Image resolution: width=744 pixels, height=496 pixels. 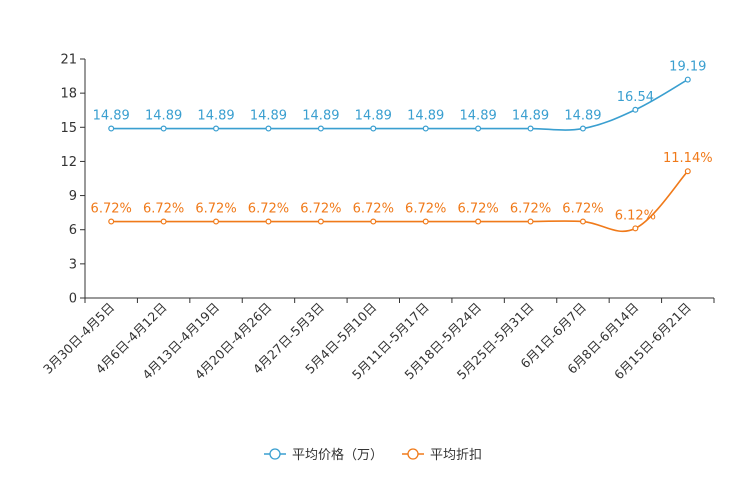 I want to click on legend: 平均价格（万） 平均折扣, so click(x=373, y=455).